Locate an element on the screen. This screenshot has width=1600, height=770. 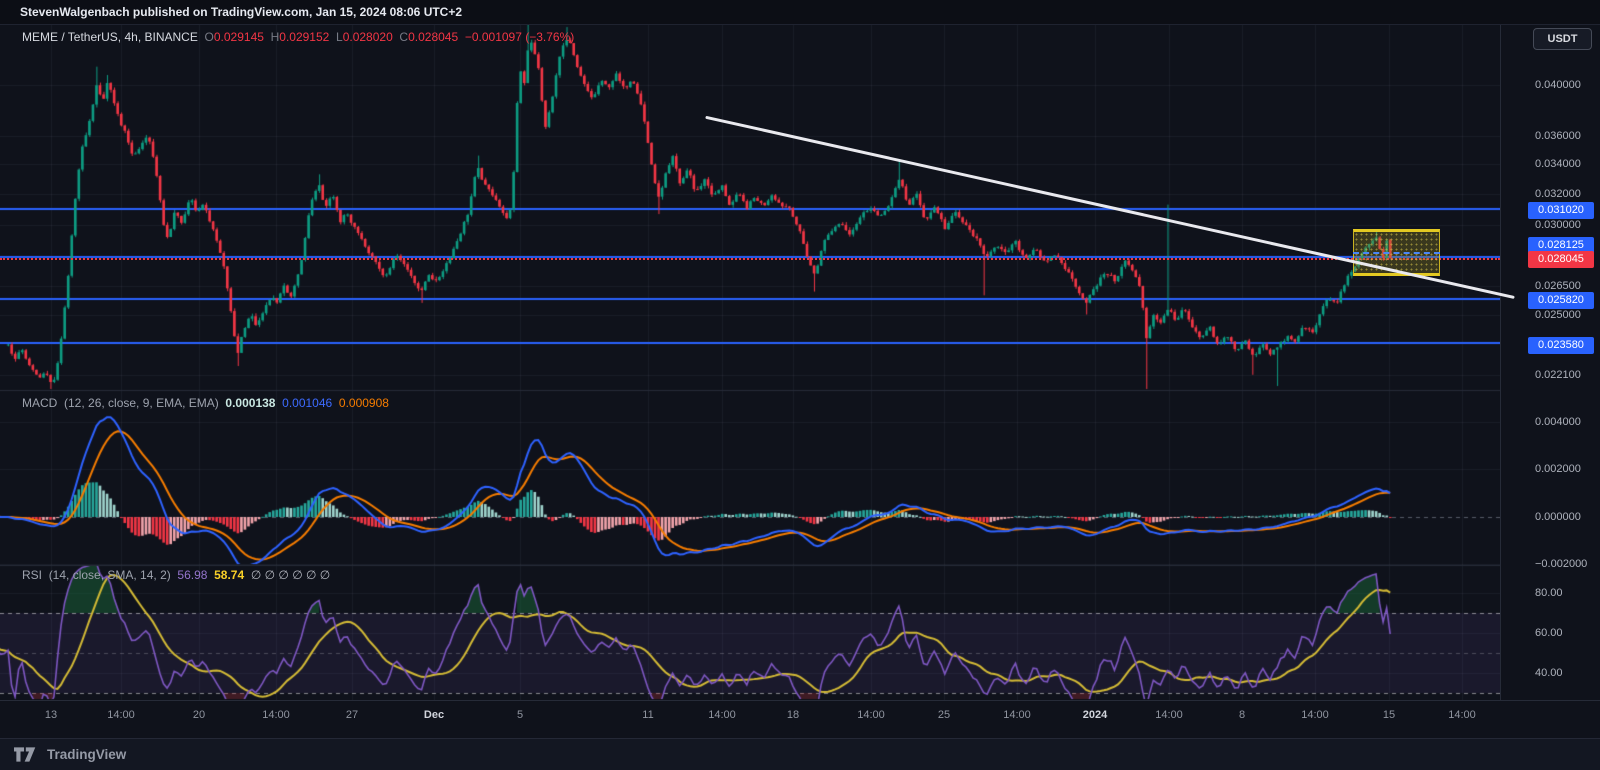
rsi-value: 56.98 is located at coordinates (192, 575).